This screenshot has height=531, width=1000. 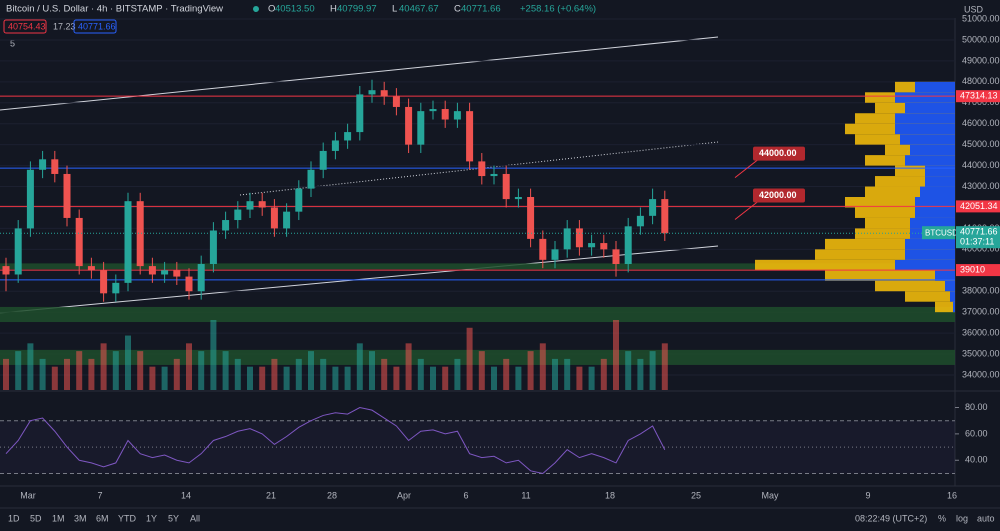 I want to click on ohlc-key: C, so click(x=457, y=9).